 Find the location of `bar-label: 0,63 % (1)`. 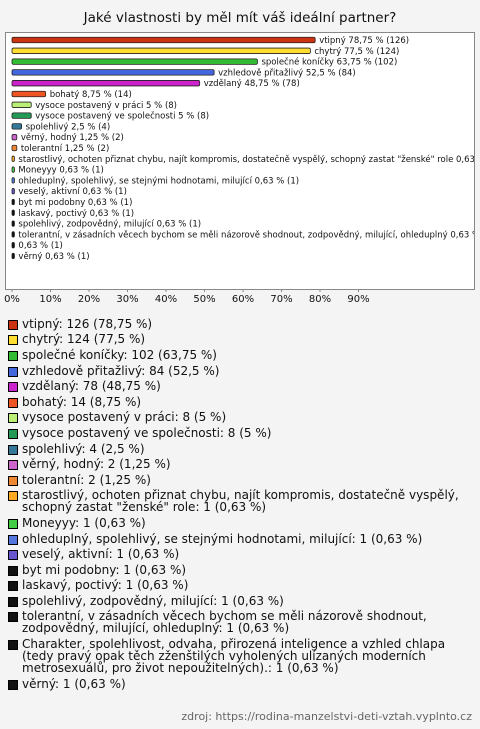

bar-label: 0,63 % (1) is located at coordinates (40, 246).